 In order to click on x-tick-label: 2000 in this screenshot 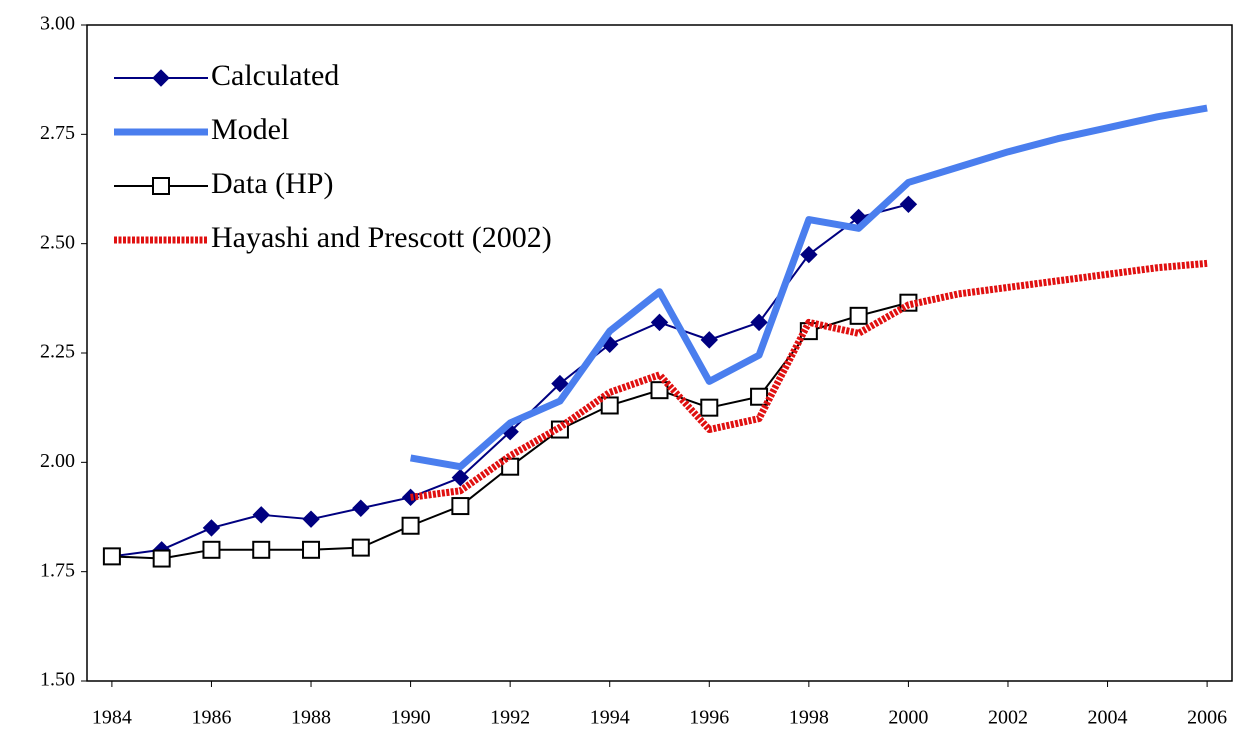, I will do `click(908, 718)`.